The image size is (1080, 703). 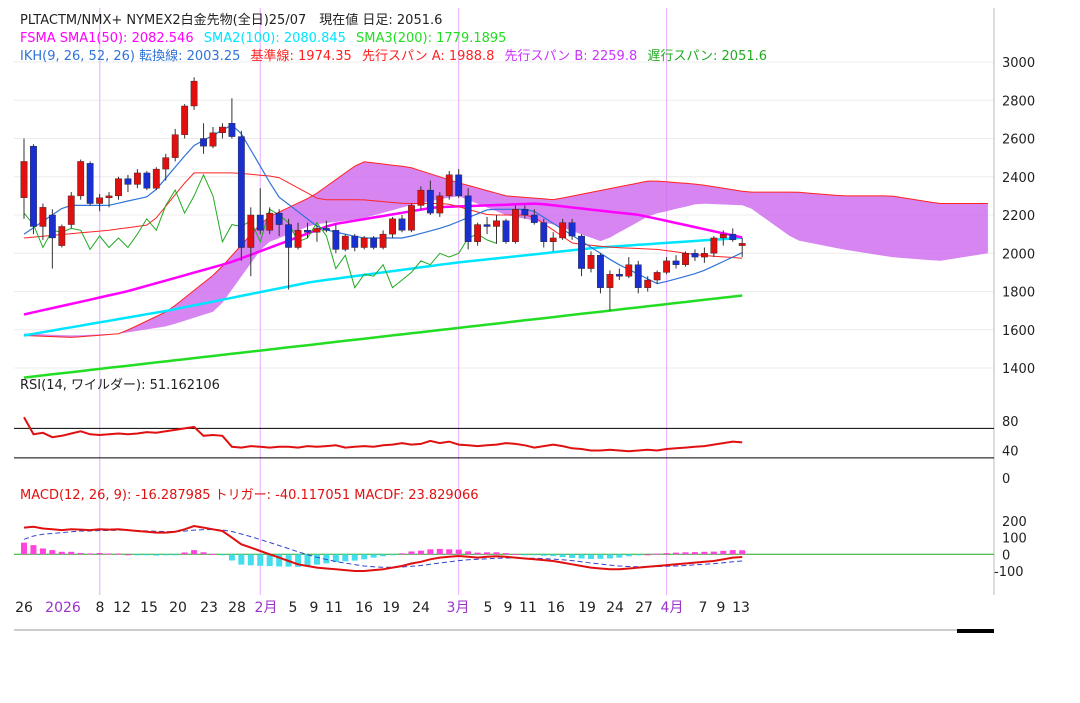 I want to click on x-tick-label: 16, so click(x=556, y=608).